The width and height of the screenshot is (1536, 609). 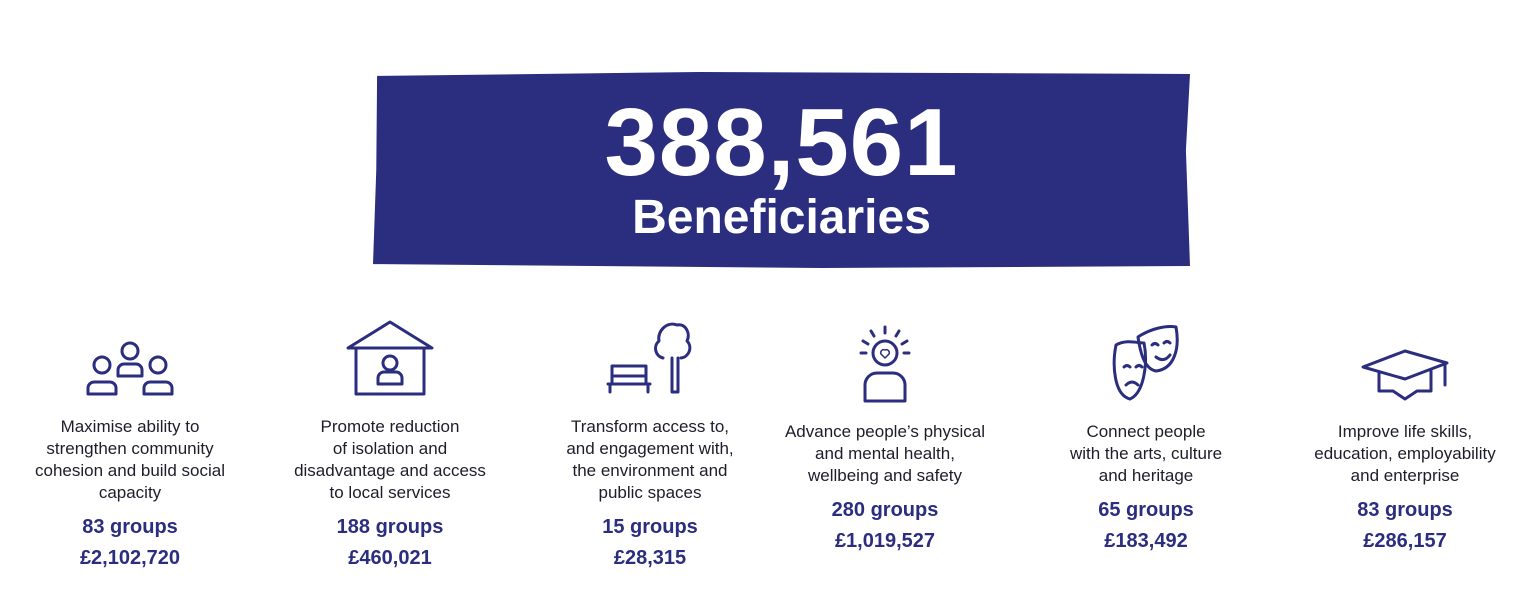 What do you see at coordinates (1146, 541) in the screenshot?
I see `outcome-amount: £183,492` at bounding box center [1146, 541].